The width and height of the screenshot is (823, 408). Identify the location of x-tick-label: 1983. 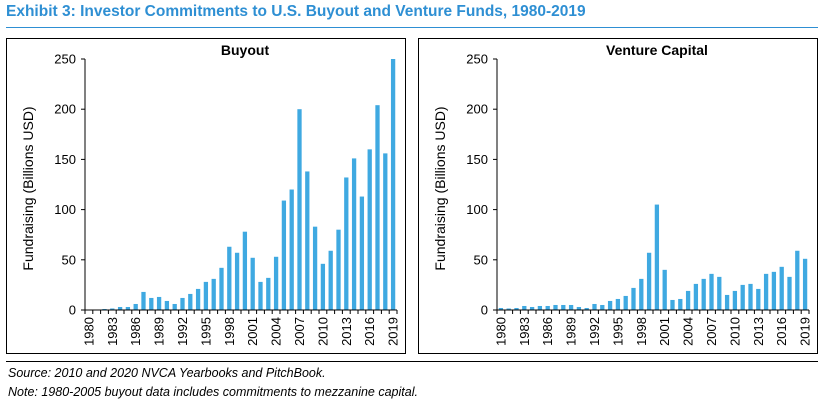
(524, 331).